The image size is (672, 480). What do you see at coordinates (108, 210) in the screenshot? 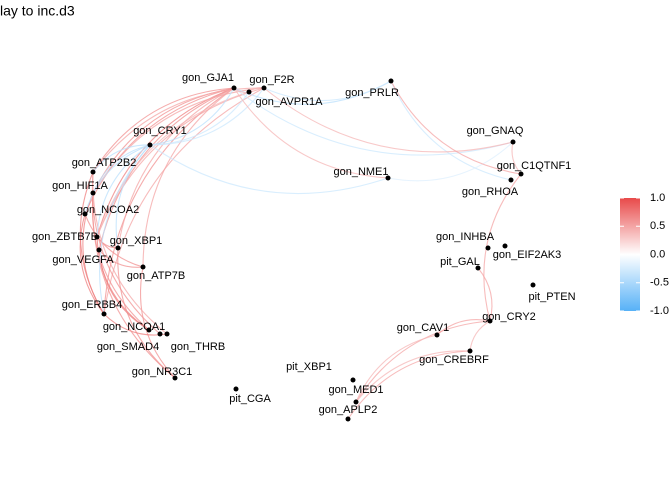
I see `node-label: gon_NCOA2` at bounding box center [108, 210].